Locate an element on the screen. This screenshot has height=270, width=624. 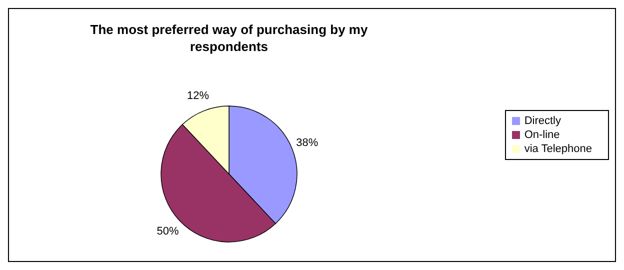
data-label: 38% is located at coordinates (307, 143).